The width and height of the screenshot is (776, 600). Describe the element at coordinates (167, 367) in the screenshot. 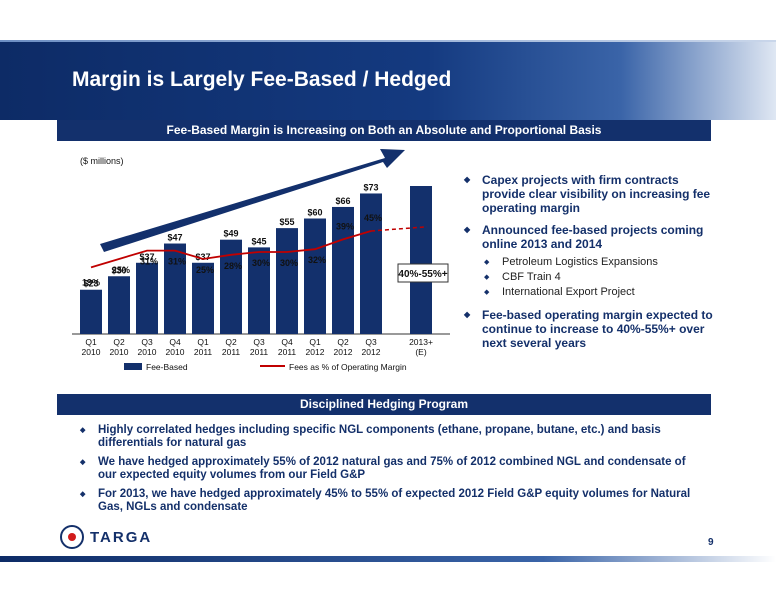

I see `legend-label-fee-based: Fee-Based` at that location.